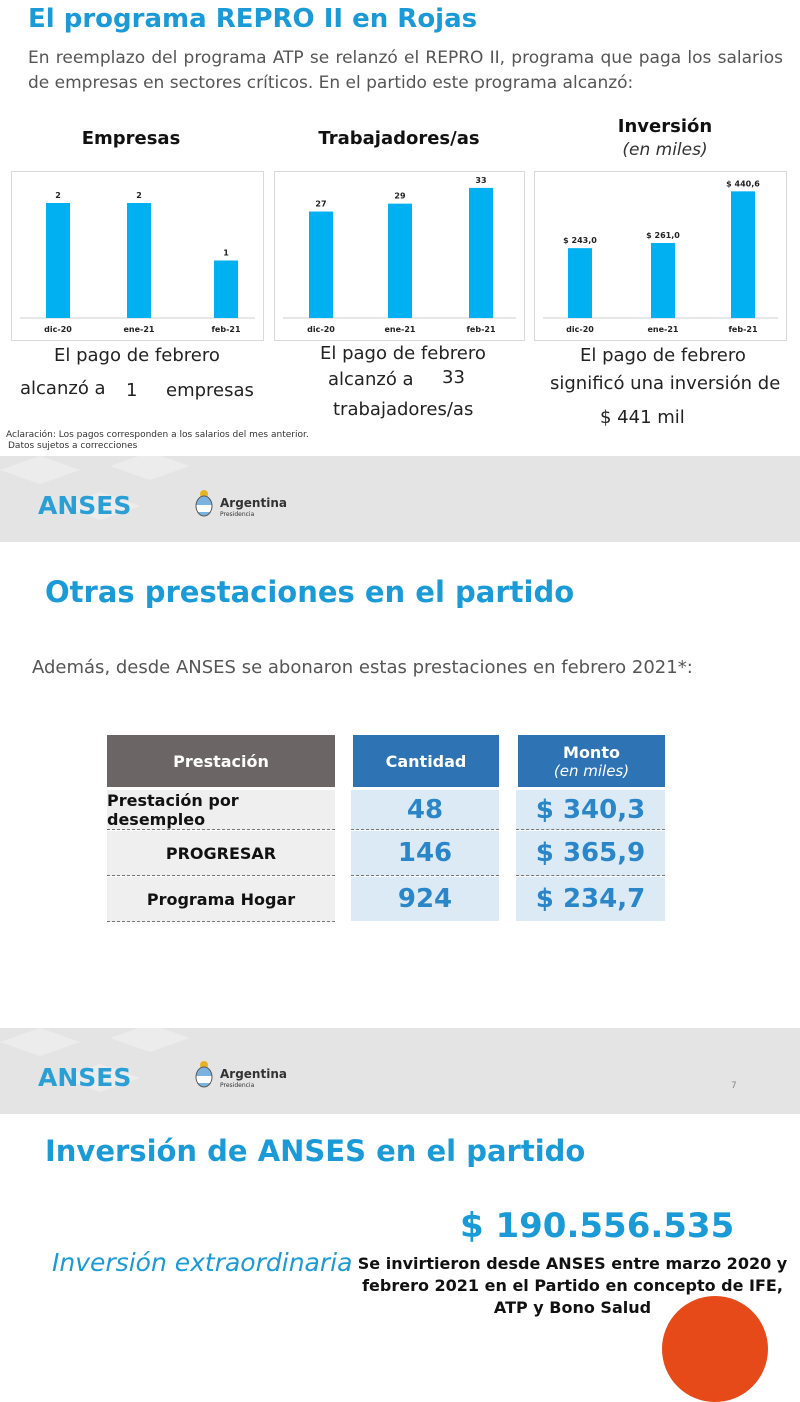 The height and width of the screenshot is (1402, 800). What do you see at coordinates (221, 810) in the screenshot?
I see `table-row-label: Prestación por desempleo` at bounding box center [221, 810].